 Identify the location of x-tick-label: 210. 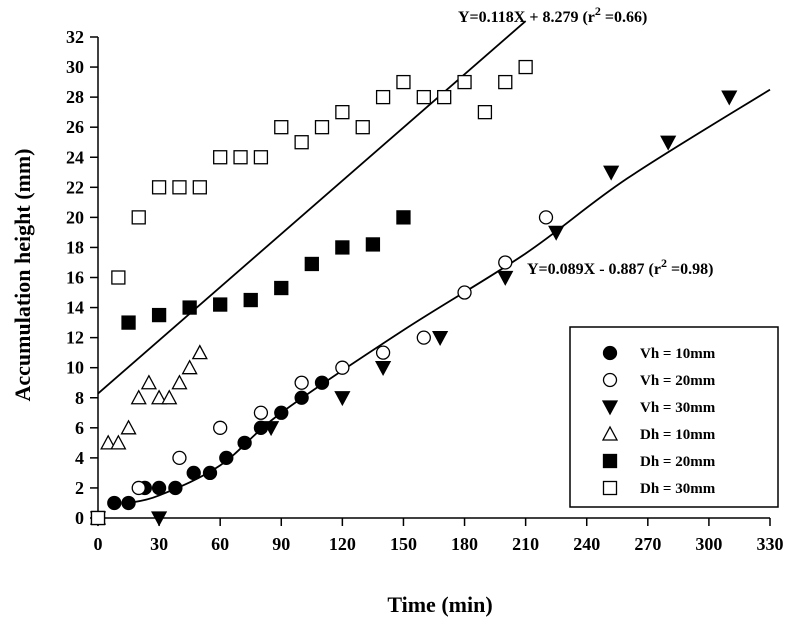
(525, 544).